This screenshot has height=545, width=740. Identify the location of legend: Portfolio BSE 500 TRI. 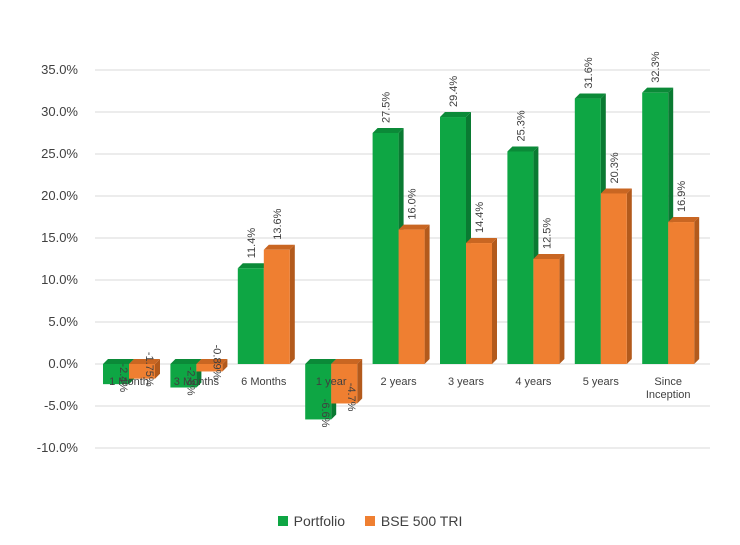
(370, 521).